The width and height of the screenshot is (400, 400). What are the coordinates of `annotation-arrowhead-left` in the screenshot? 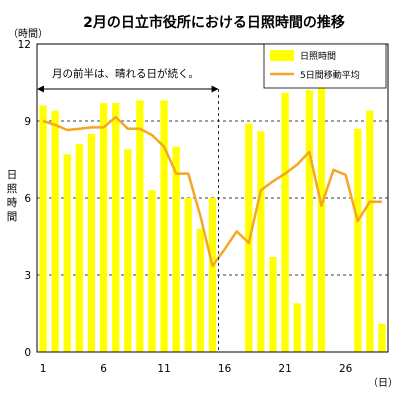 It's located at (40, 89).